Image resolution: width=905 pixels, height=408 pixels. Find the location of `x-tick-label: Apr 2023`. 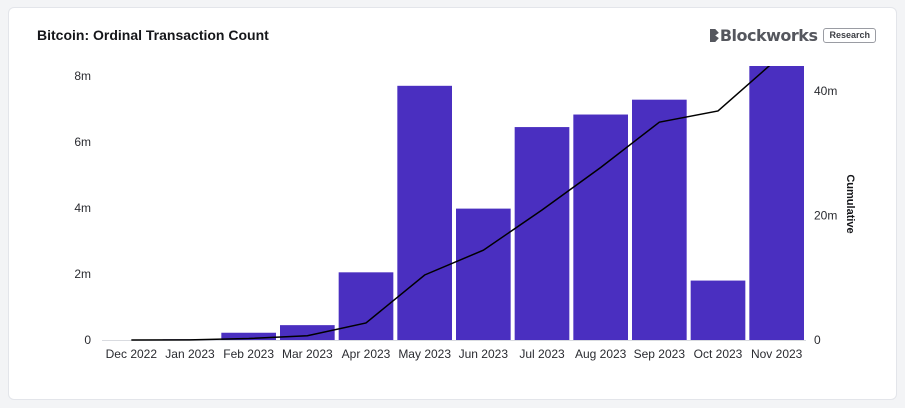

x-tick-label: Apr 2023 is located at coordinates (366, 354).